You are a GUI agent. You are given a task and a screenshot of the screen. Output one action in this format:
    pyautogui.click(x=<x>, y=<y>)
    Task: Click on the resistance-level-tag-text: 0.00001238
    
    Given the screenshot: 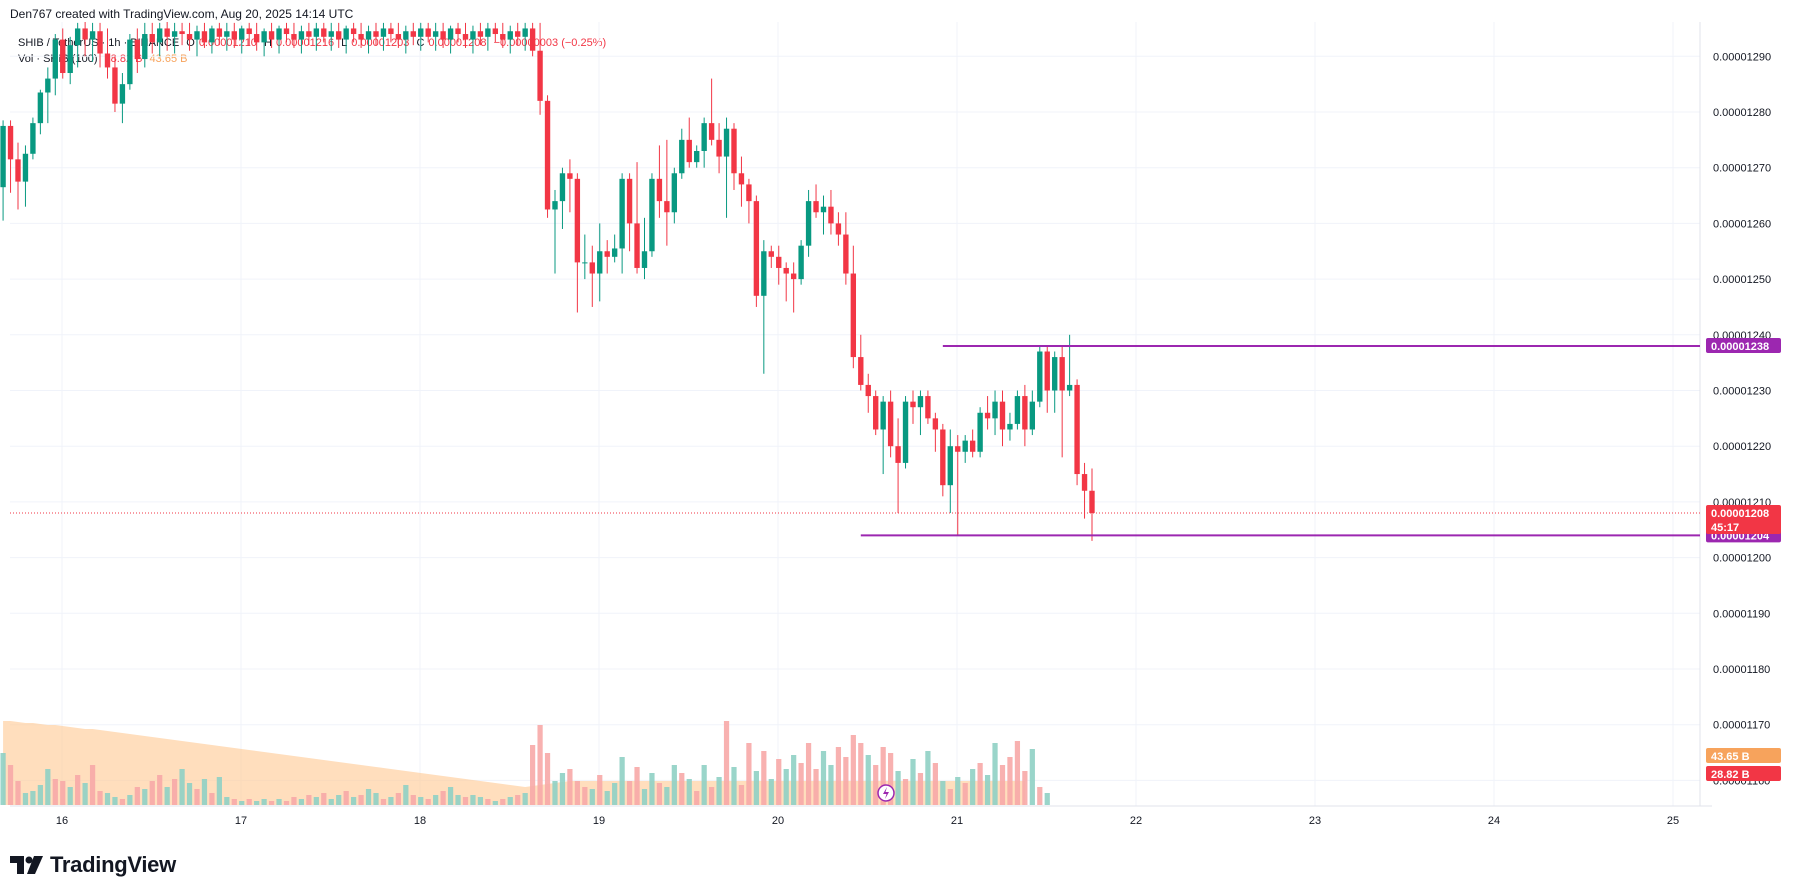 What is the action you would take?
    pyautogui.click(x=1740, y=347)
    